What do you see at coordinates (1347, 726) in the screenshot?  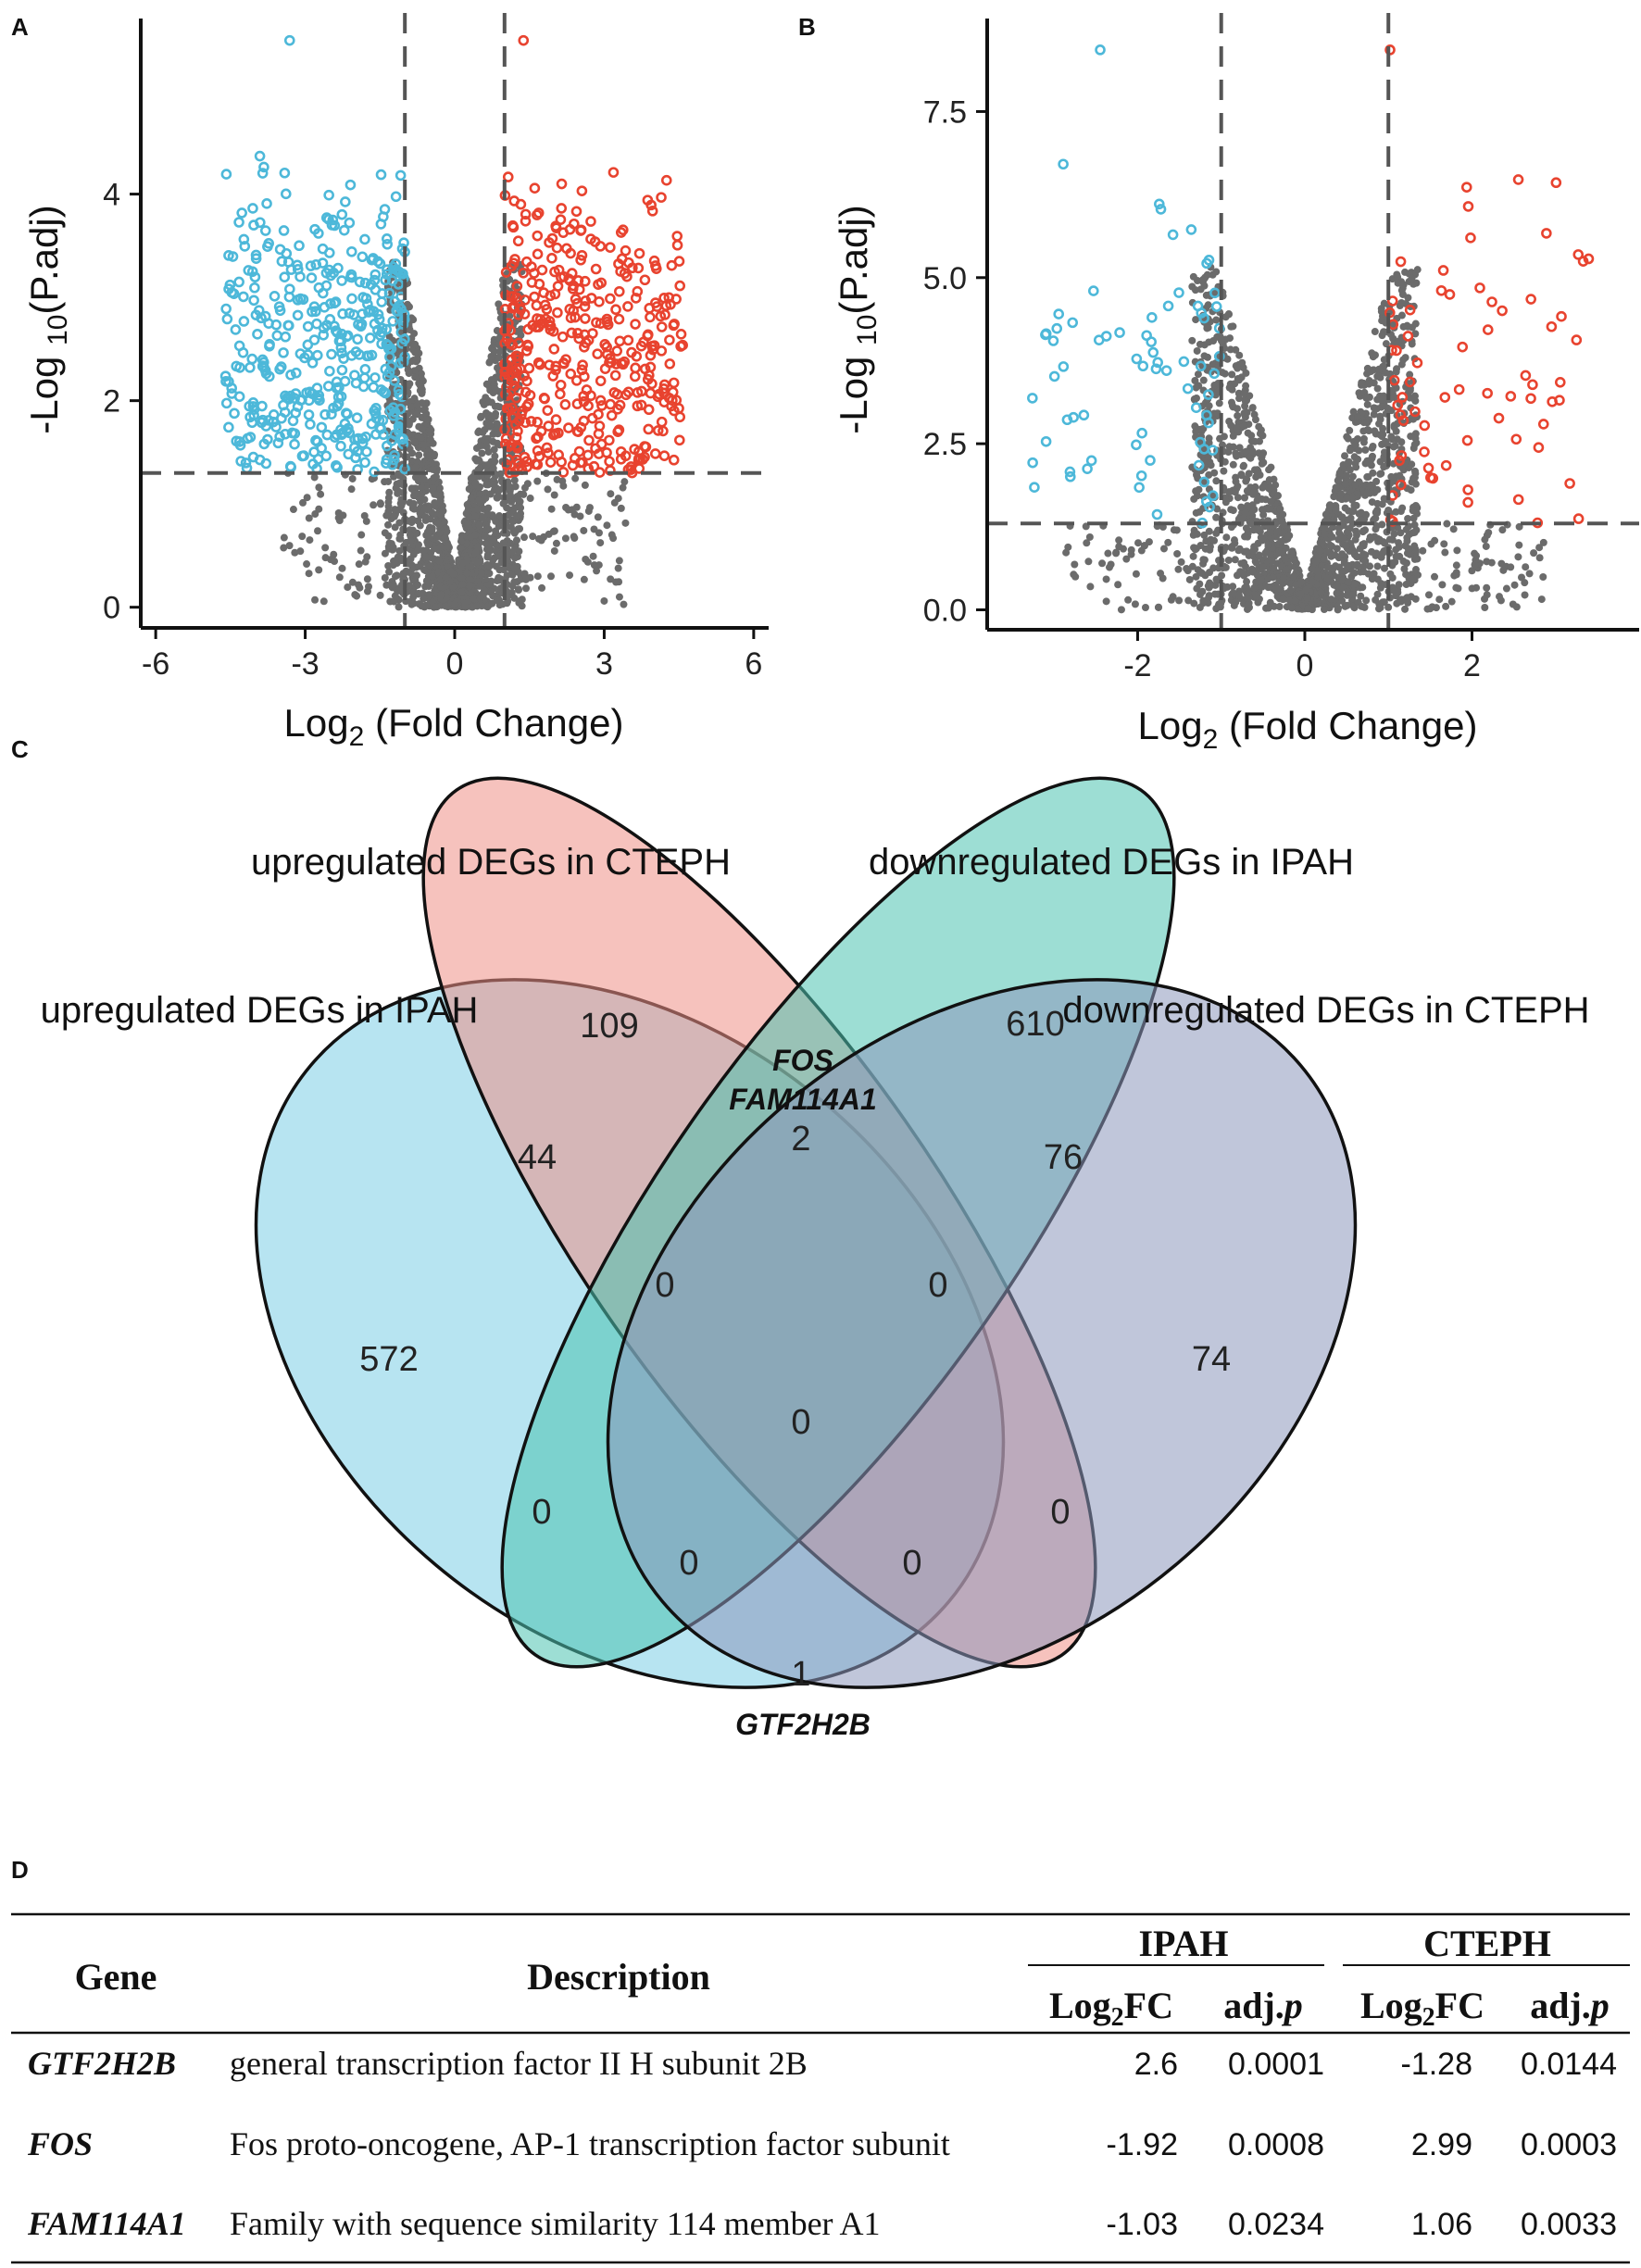 I see `volcano-b-x-title-rest: (Fold Change)` at bounding box center [1347, 726].